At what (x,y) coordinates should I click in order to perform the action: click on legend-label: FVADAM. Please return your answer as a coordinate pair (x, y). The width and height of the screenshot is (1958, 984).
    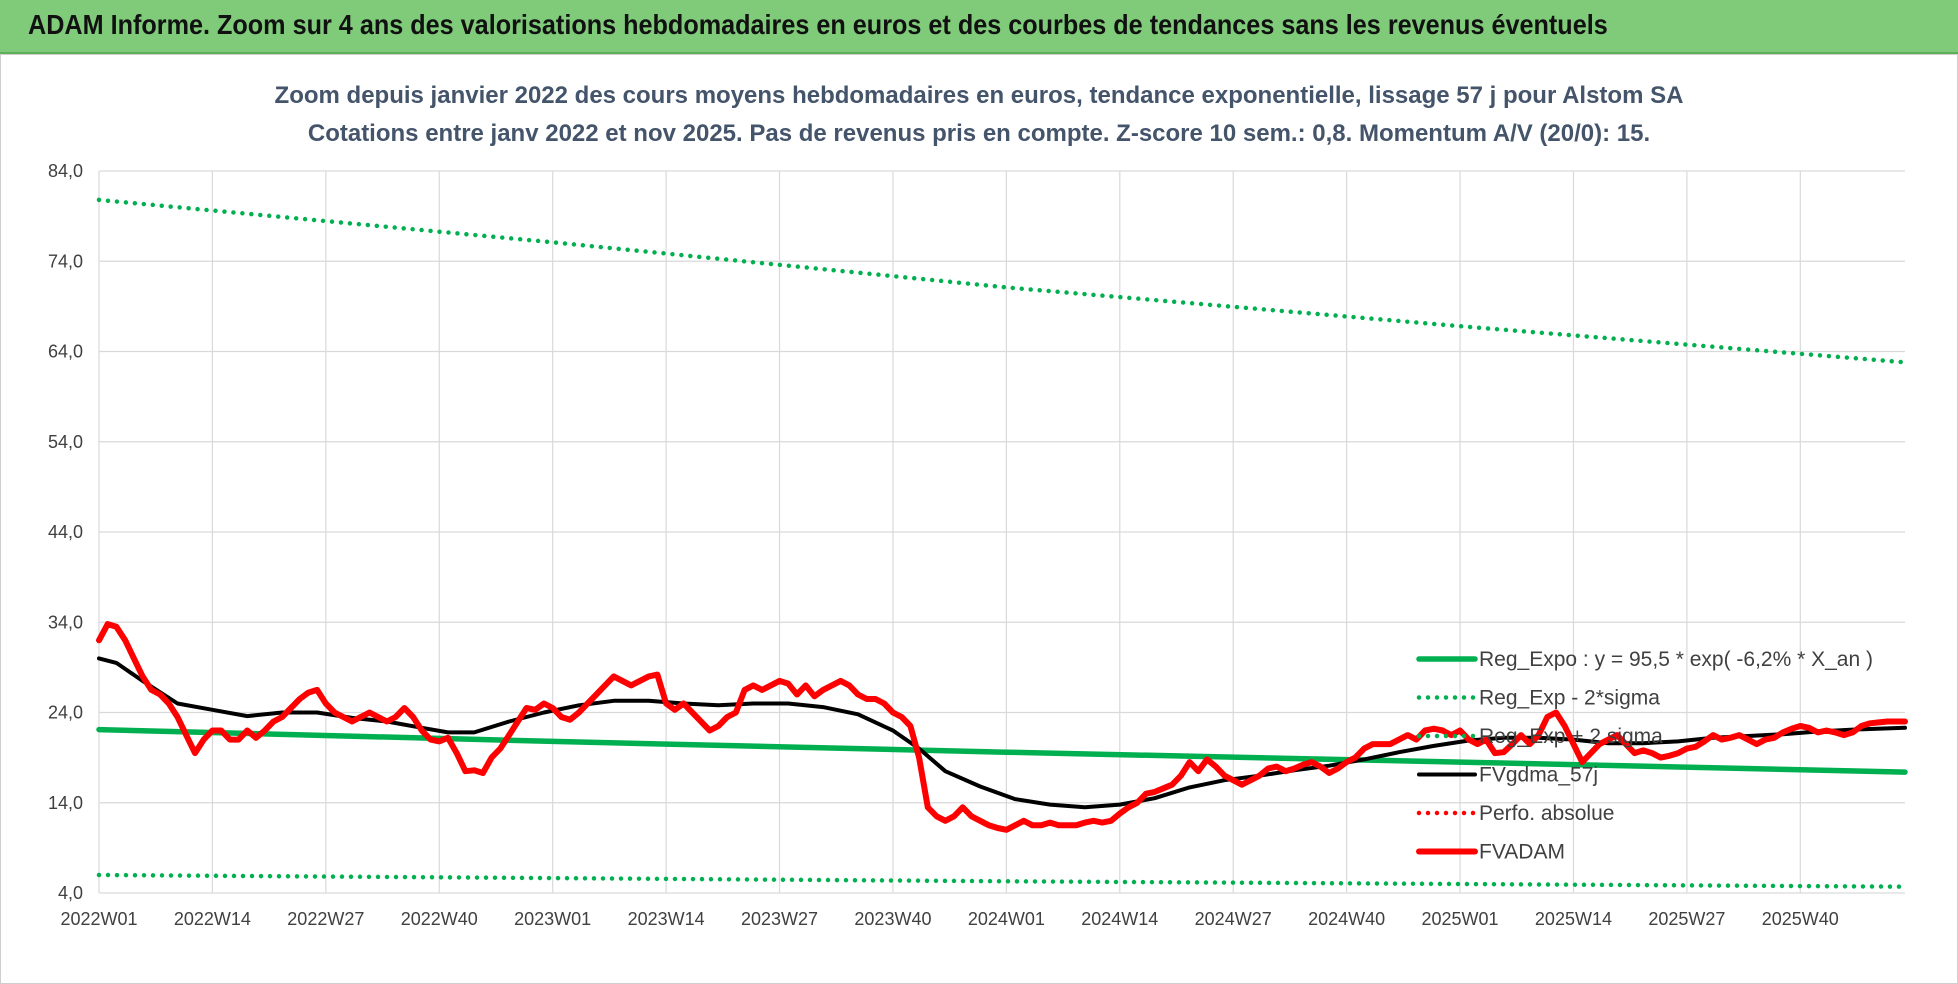
    Looking at the image, I should click on (1522, 852).